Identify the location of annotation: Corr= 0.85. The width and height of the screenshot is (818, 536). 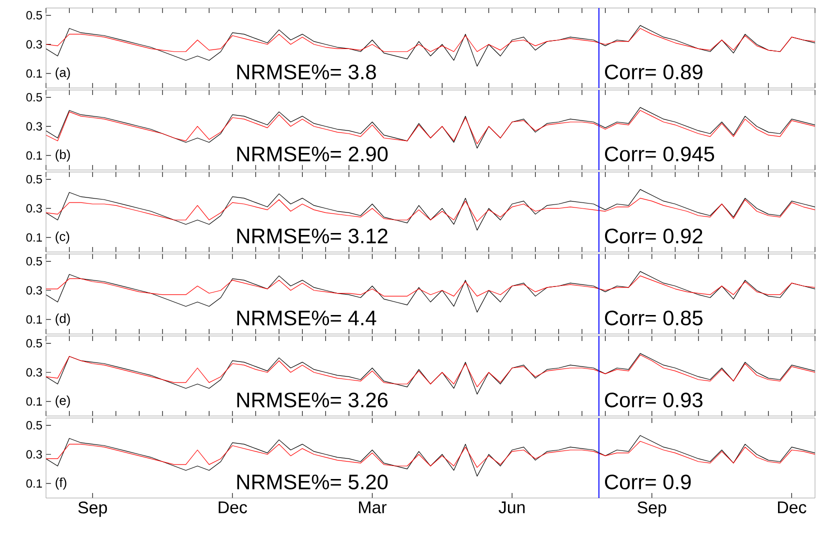
(653, 318).